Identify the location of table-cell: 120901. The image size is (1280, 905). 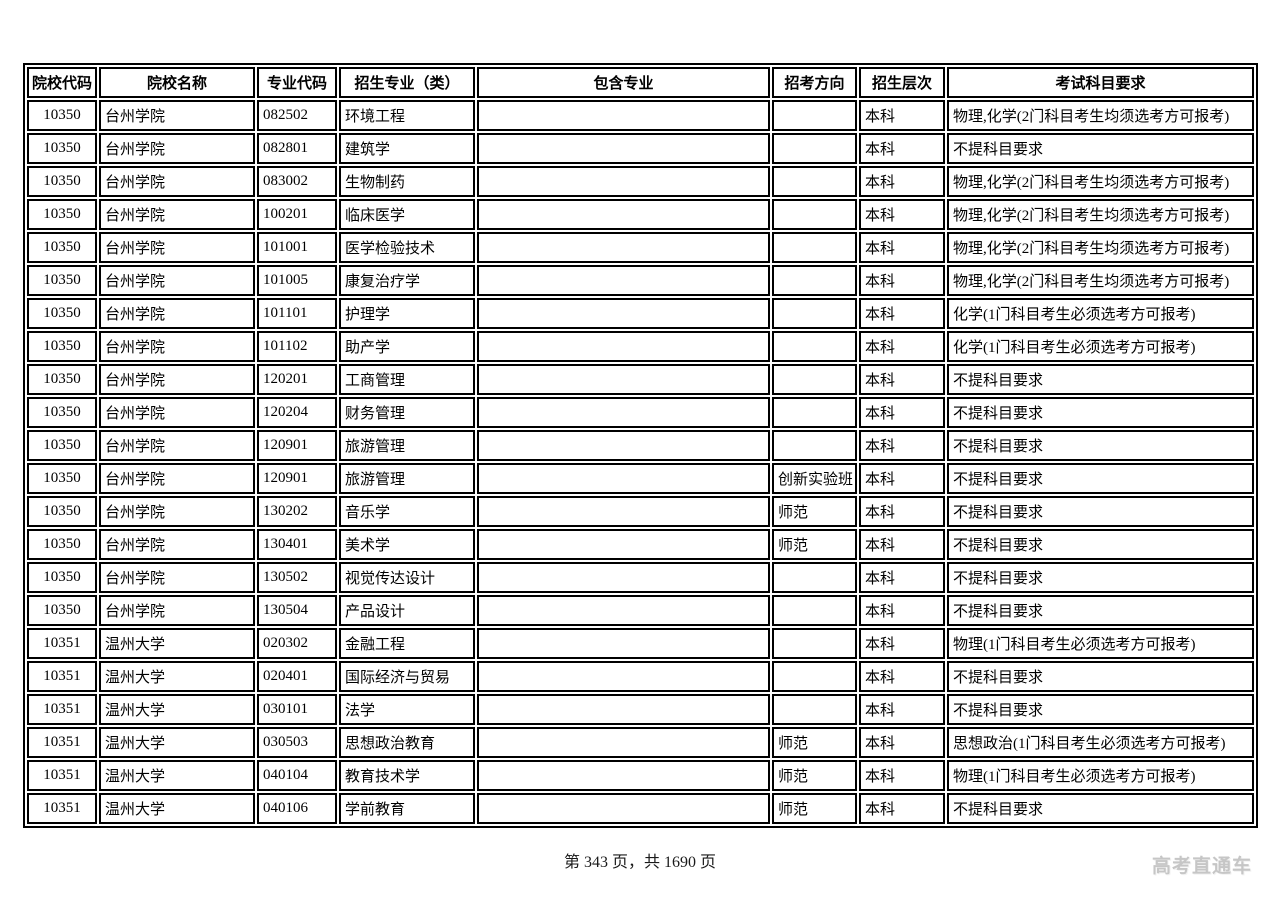
(297, 478).